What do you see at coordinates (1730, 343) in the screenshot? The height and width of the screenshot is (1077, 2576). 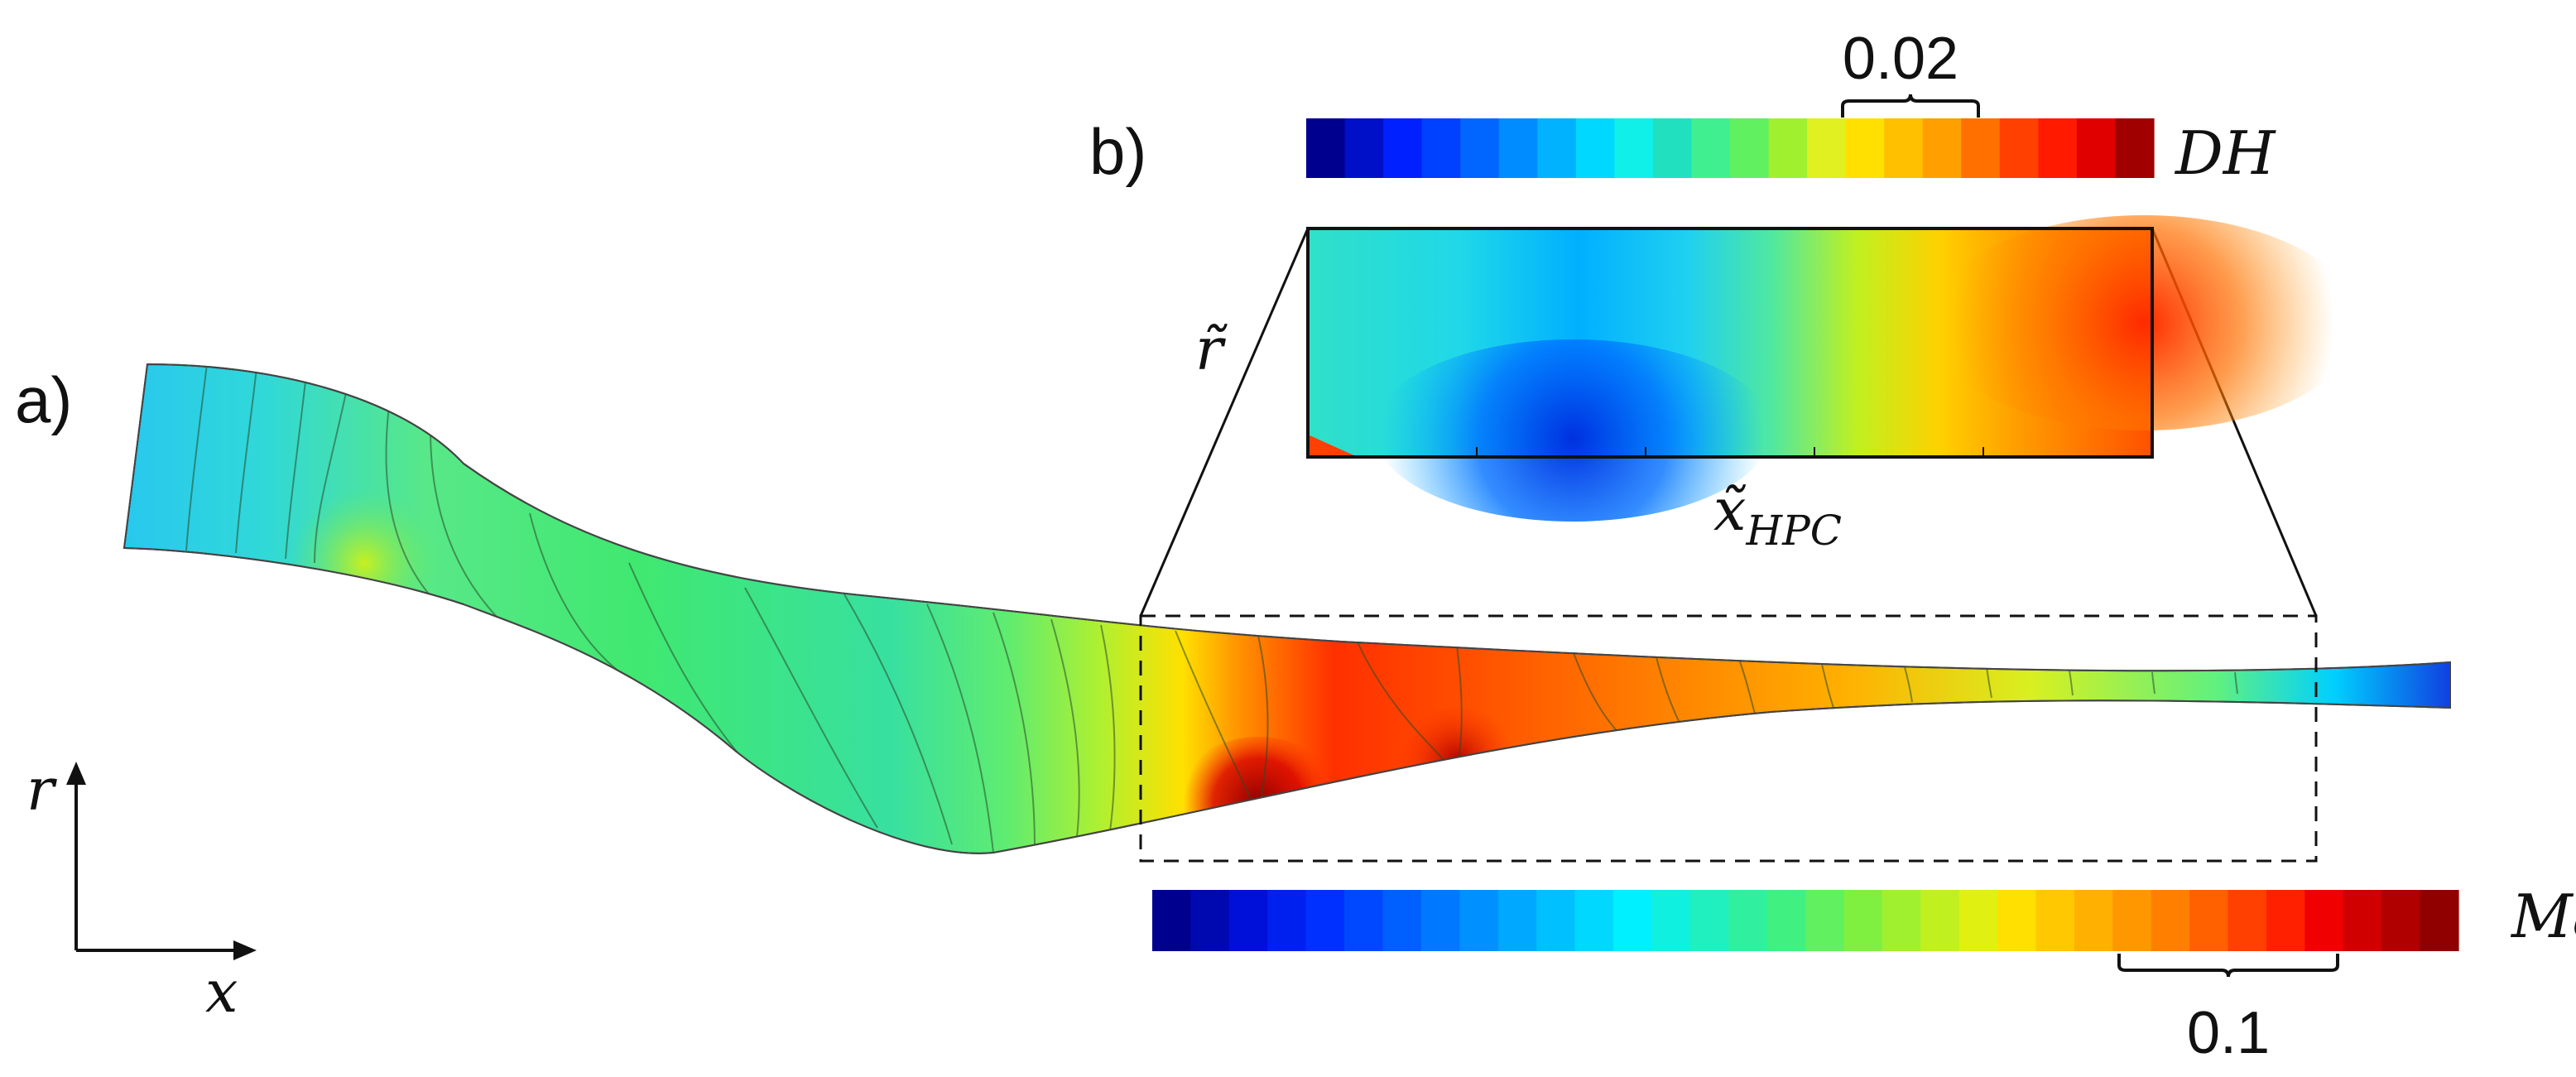 I see `inset-frame` at bounding box center [1730, 343].